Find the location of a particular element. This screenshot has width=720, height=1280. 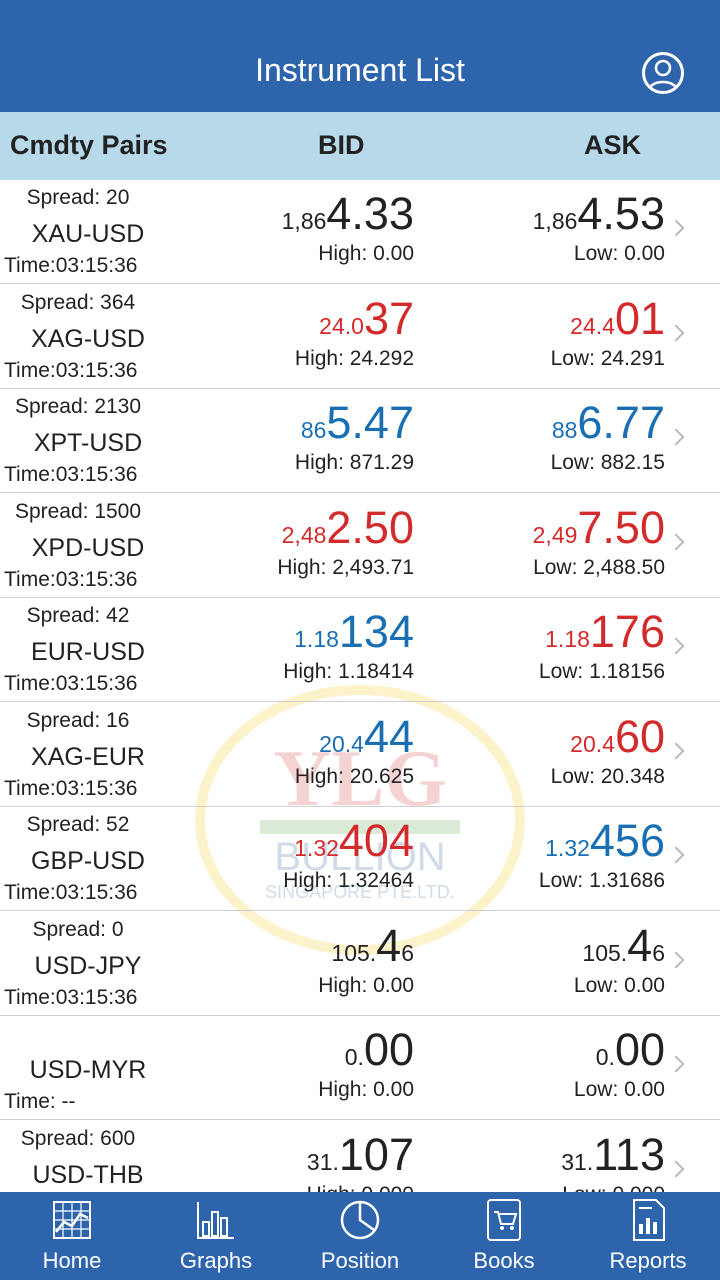

bid-price-prefix: 2,48 is located at coordinates (304, 534).